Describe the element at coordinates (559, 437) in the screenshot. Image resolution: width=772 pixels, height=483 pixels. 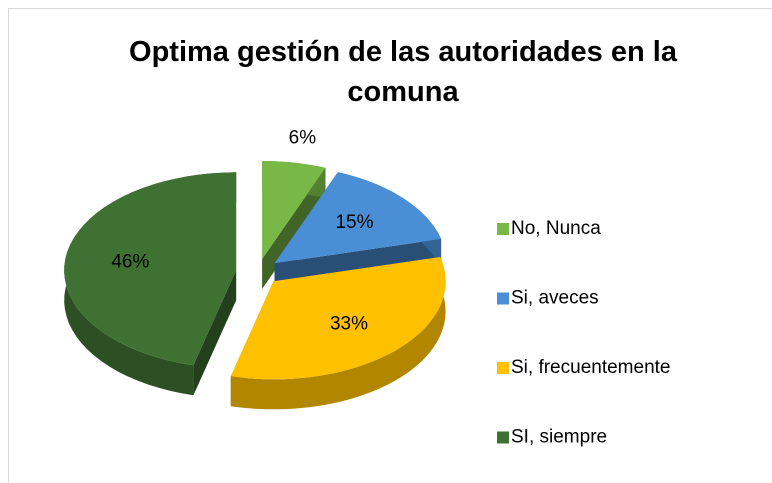
I see `legend-label: SI, siempre` at that location.